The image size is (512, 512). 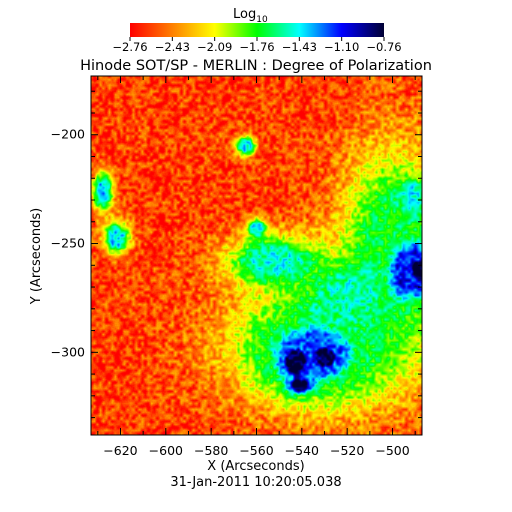 What do you see at coordinates (347, 450) in the screenshot?
I see `x-tick-label: −520` at bounding box center [347, 450].